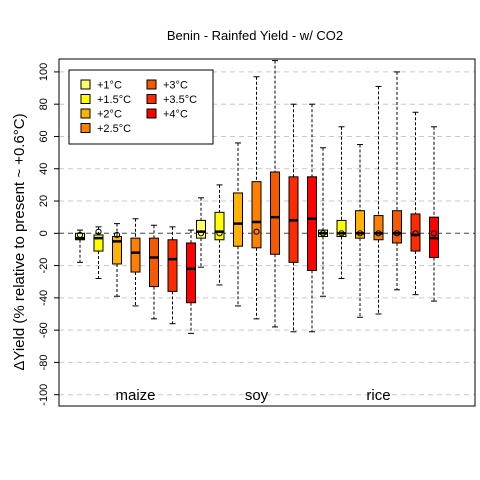 The width and height of the screenshot is (480, 480). I want to click on y-tick-label: 60, so click(44, 136).